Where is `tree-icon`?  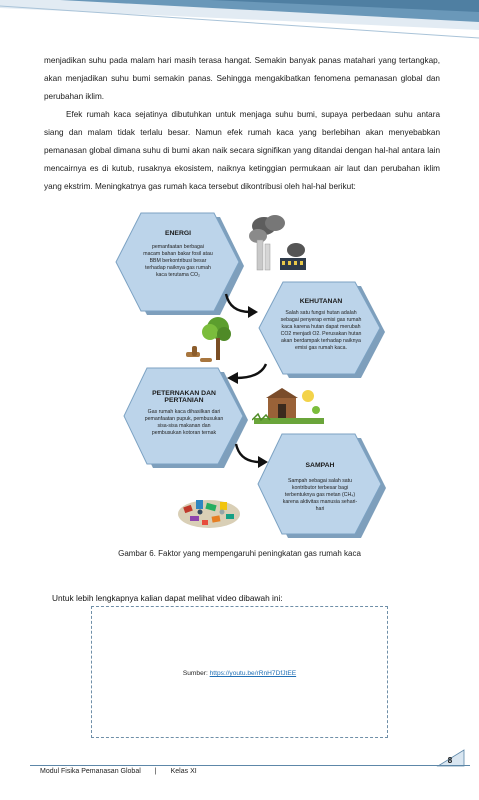 tree-icon is located at coordinates (208, 339).